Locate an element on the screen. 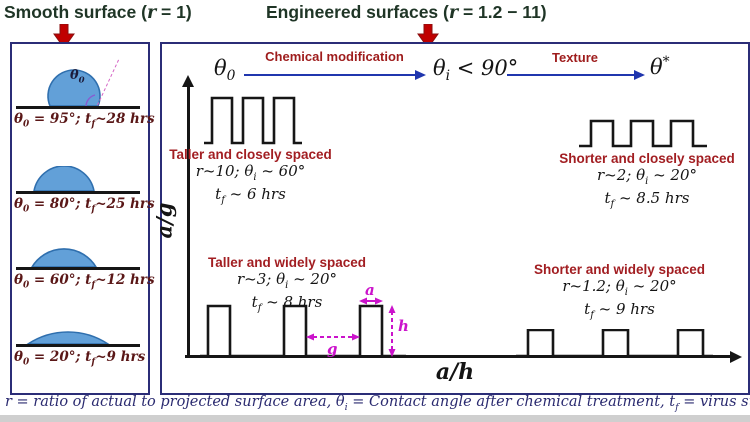 This screenshot has height=422, width=750. title-engineered-text: Engineered surfaces ( is located at coordinates (357, 12).